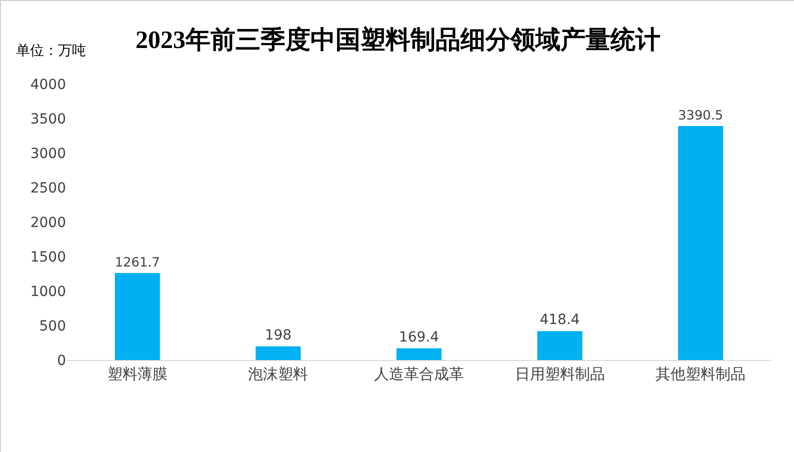  What do you see at coordinates (52, 326) in the screenshot?
I see `y-tick-label: 500` at bounding box center [52, 326].